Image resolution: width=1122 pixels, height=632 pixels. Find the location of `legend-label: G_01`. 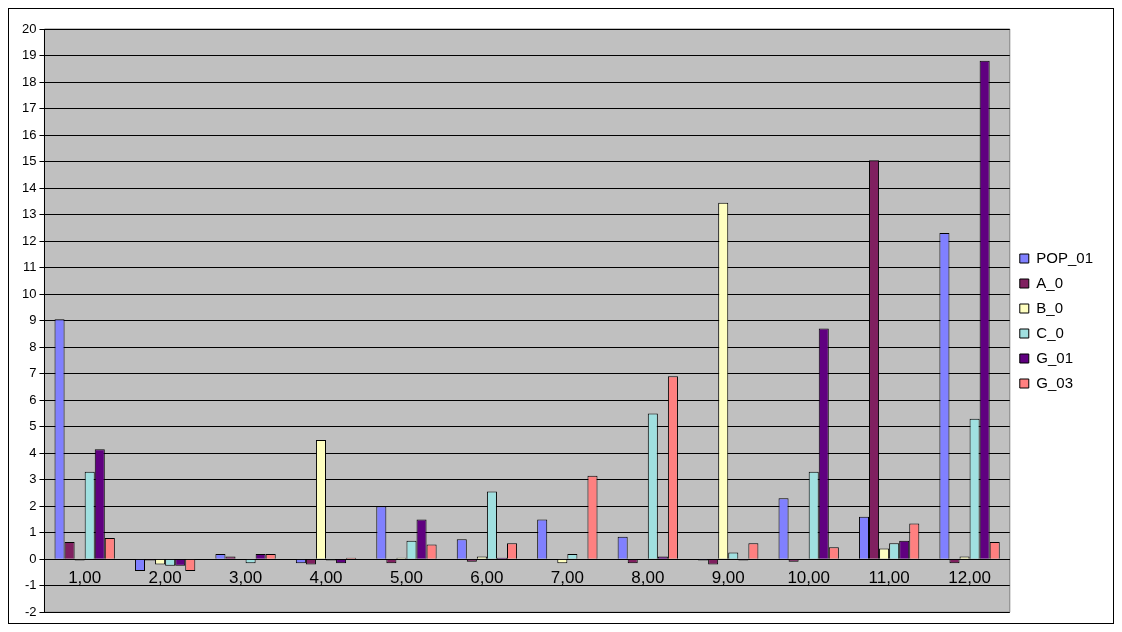

legend-label: G_01 is located at coordinates (1054, 357).